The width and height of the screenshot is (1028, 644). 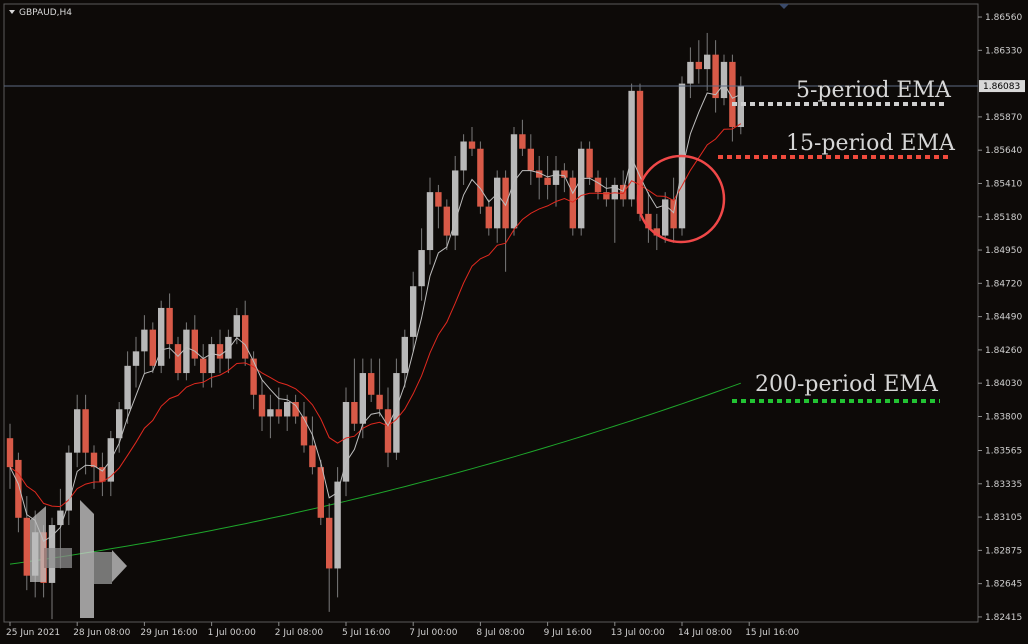 I want to click on y-tick-label: 1.82875, so click(x=1003, y=551).